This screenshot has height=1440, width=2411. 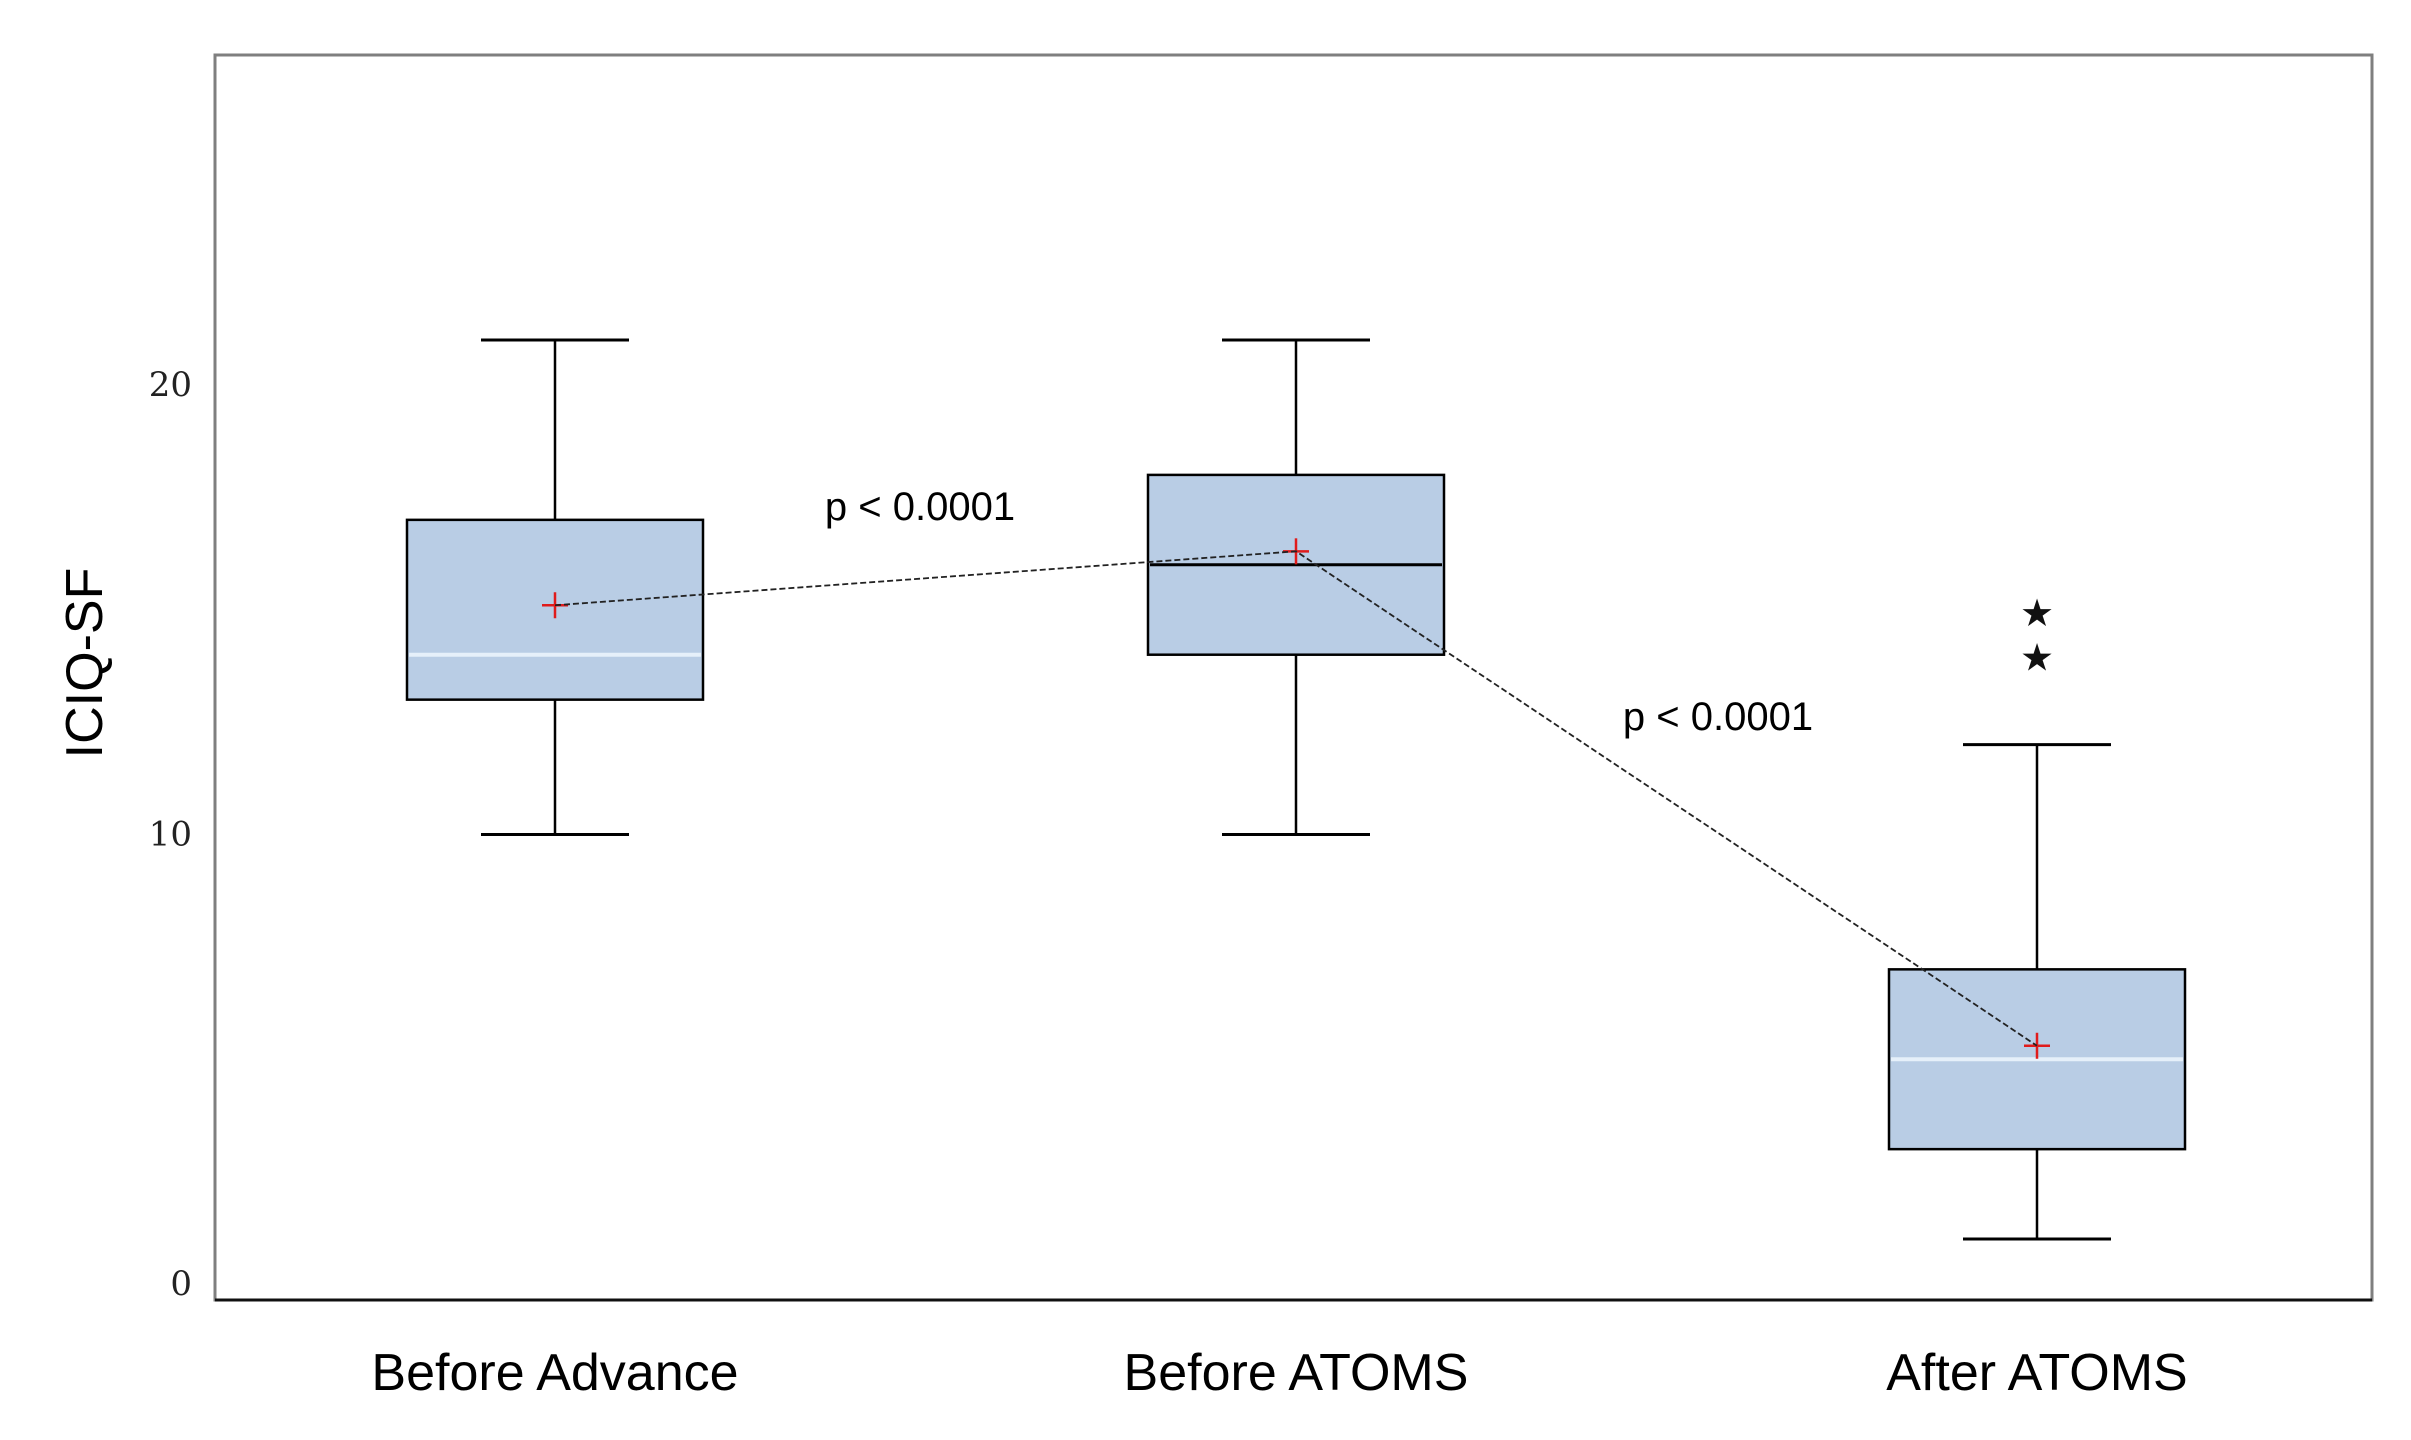 I want to click on y-tick-label: 10, so click(x=170, y=835).